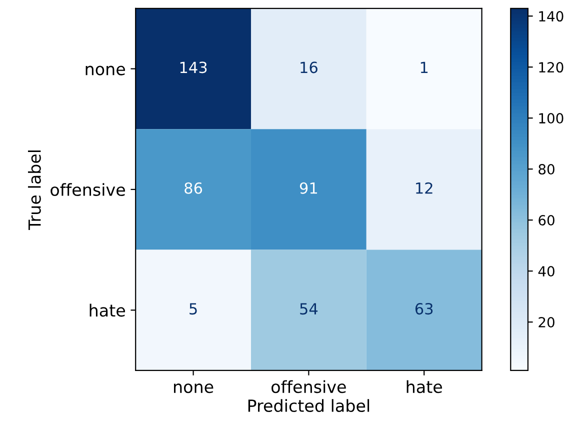 This screenshot has width=577, height=421. I want to click on color-bar-label: 120, so click(551, 67).